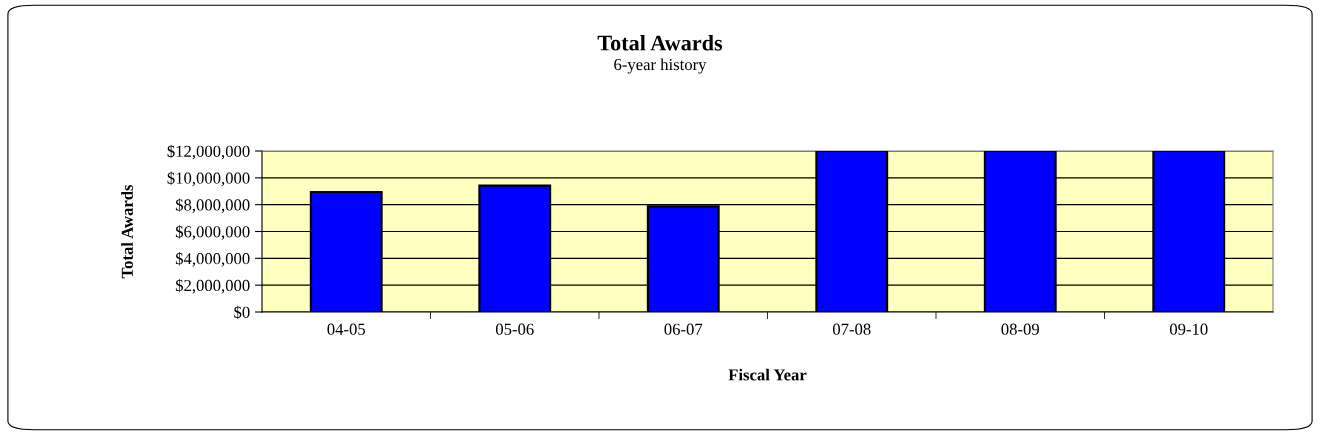  Describe the element at coordinates (683, 329) in the screenshot. I see `x-tick-label: 06-07` at that location.